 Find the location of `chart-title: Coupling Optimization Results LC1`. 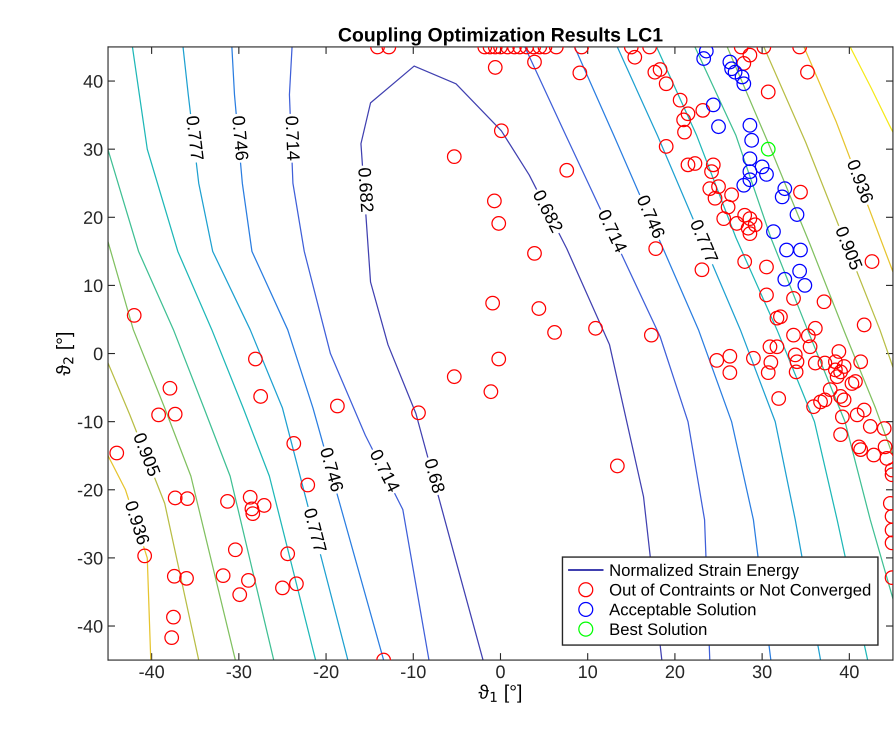

chart-title: Coupling Optimization Results LC1 is located at coordinates (500, 36).